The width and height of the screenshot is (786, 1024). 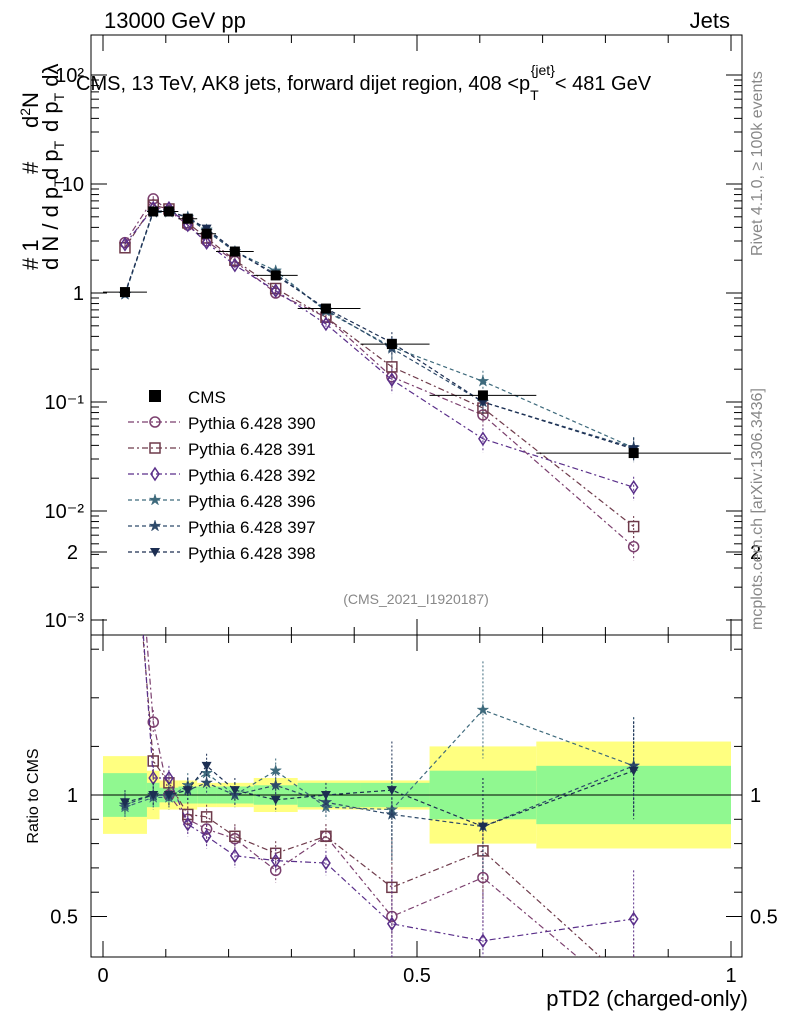 I want to click on legend-item: Pythia 6.428 396, so click(x=222, y=501).